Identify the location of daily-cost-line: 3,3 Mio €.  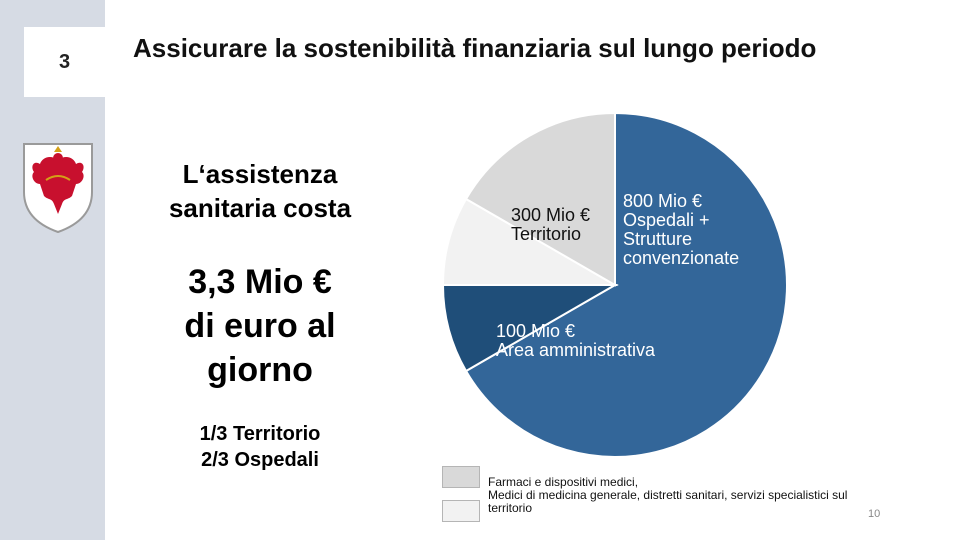
(260, 282).